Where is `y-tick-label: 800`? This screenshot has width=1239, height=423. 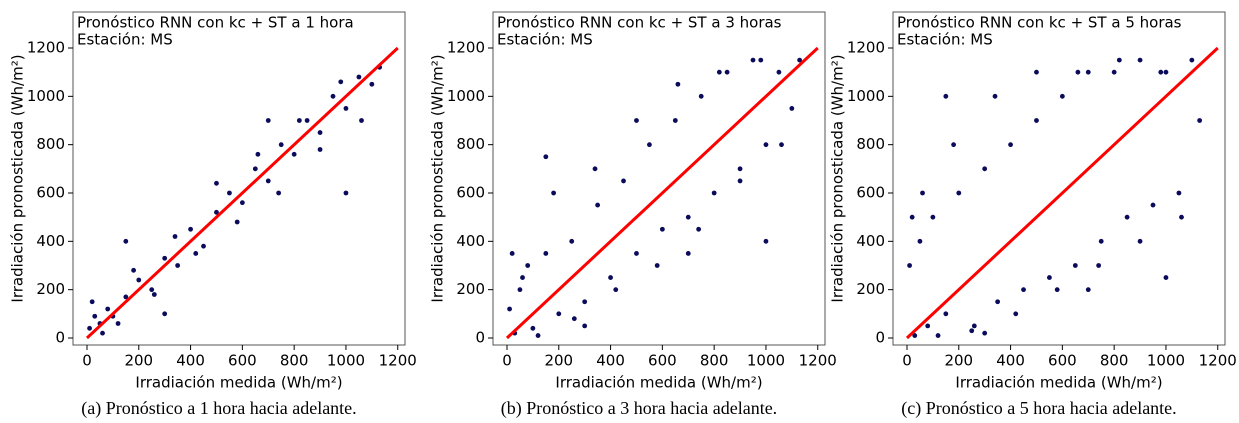 y-tick-label: 800 is located at coordinates (50, 144).